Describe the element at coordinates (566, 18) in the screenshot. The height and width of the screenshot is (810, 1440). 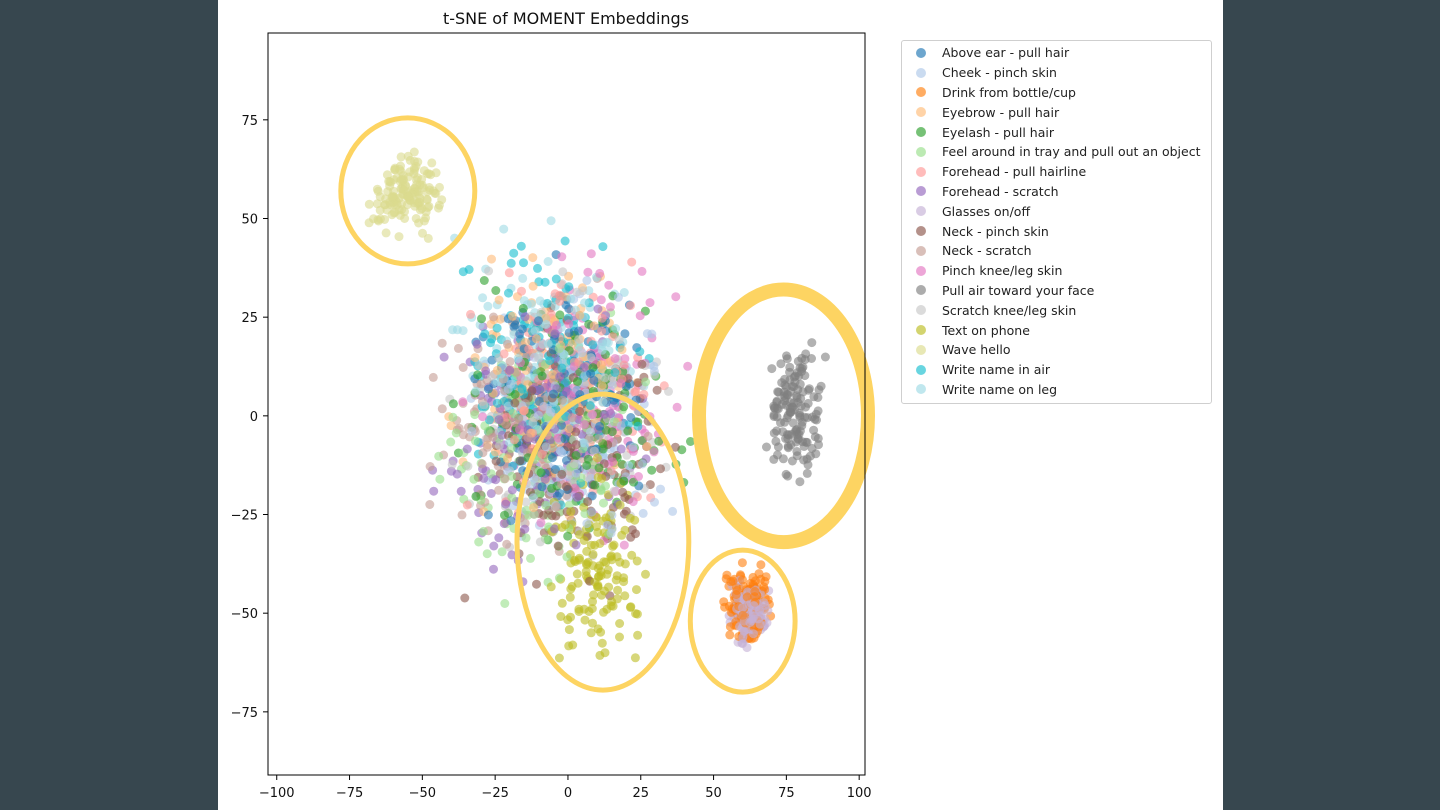
I see `chart-title: t-SNE of MOMENT Embeddings` at that location.